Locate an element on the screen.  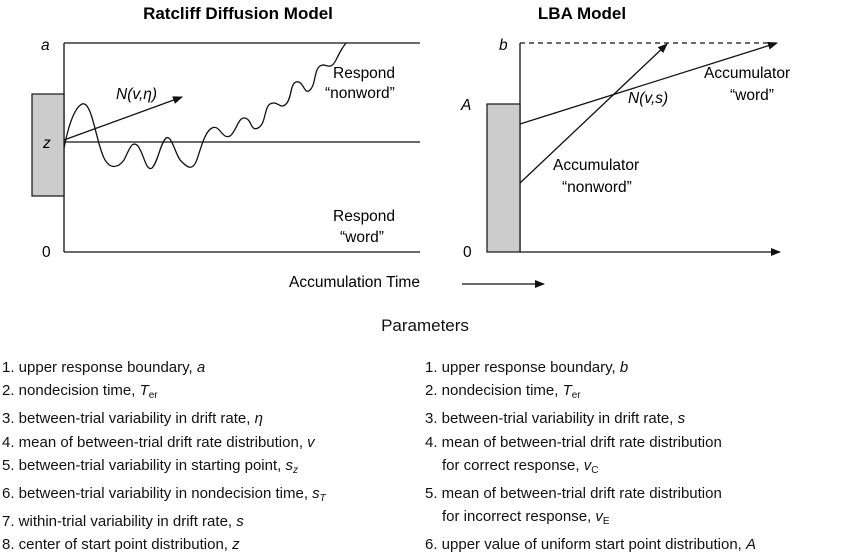
respond-nonword-line2: “nonword” is located at coordinates (360, 93).